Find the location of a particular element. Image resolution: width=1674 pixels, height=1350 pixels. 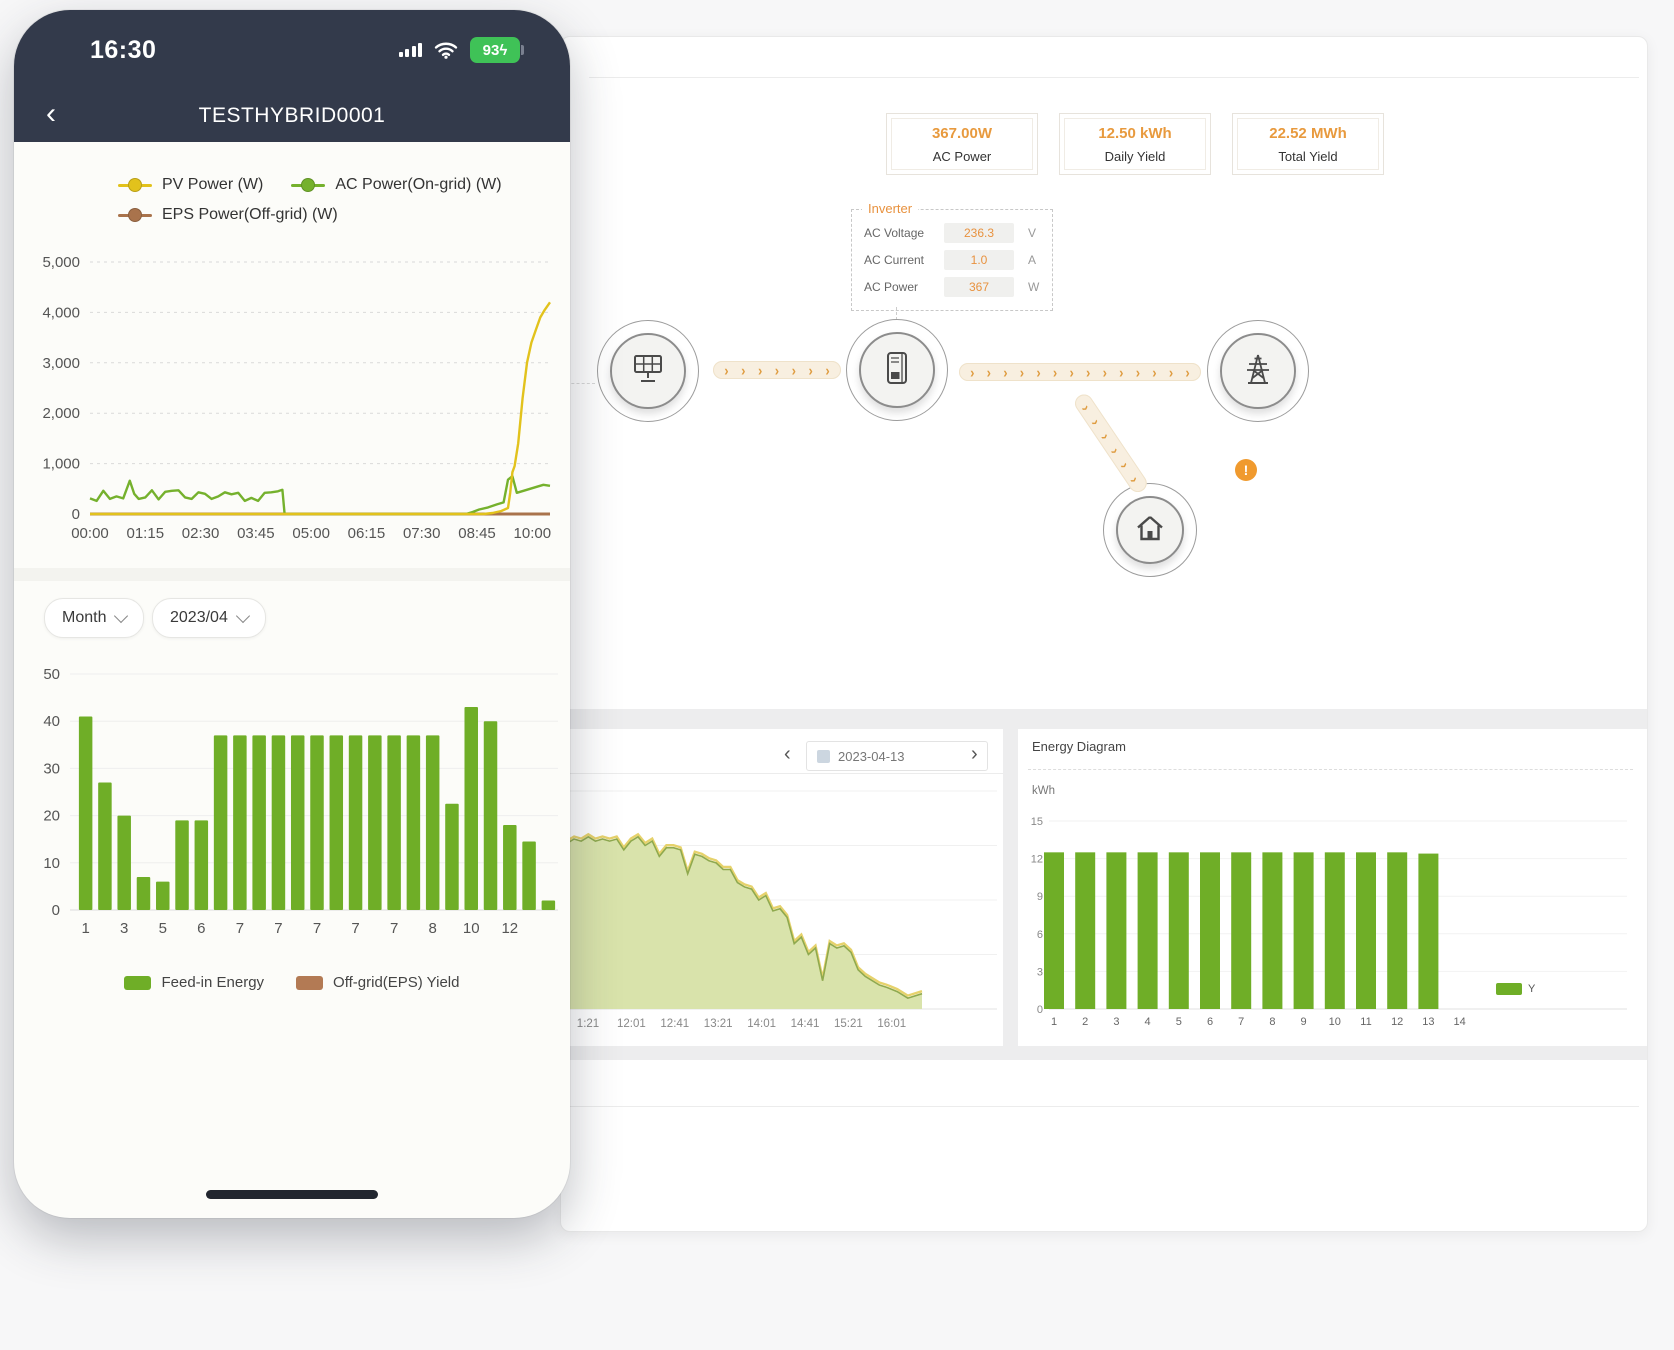

svg-text: 12:01 is located at coordinates (631, 1024).